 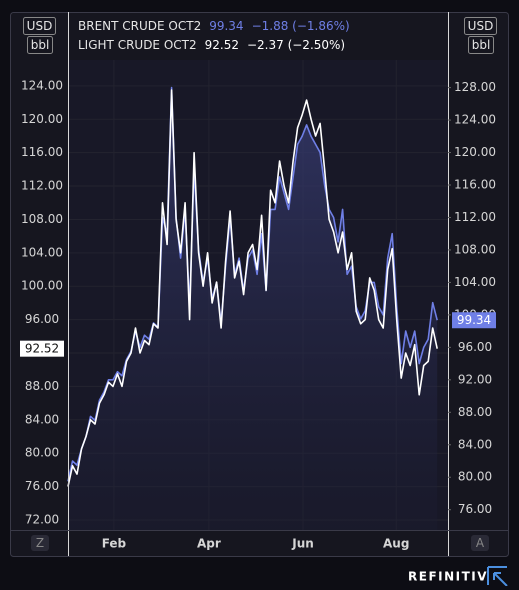 What do you see at coordinates (475, 412) in the screenshot?
I see `y2-tick-label: 88.00` at bounding box center [475, 412].